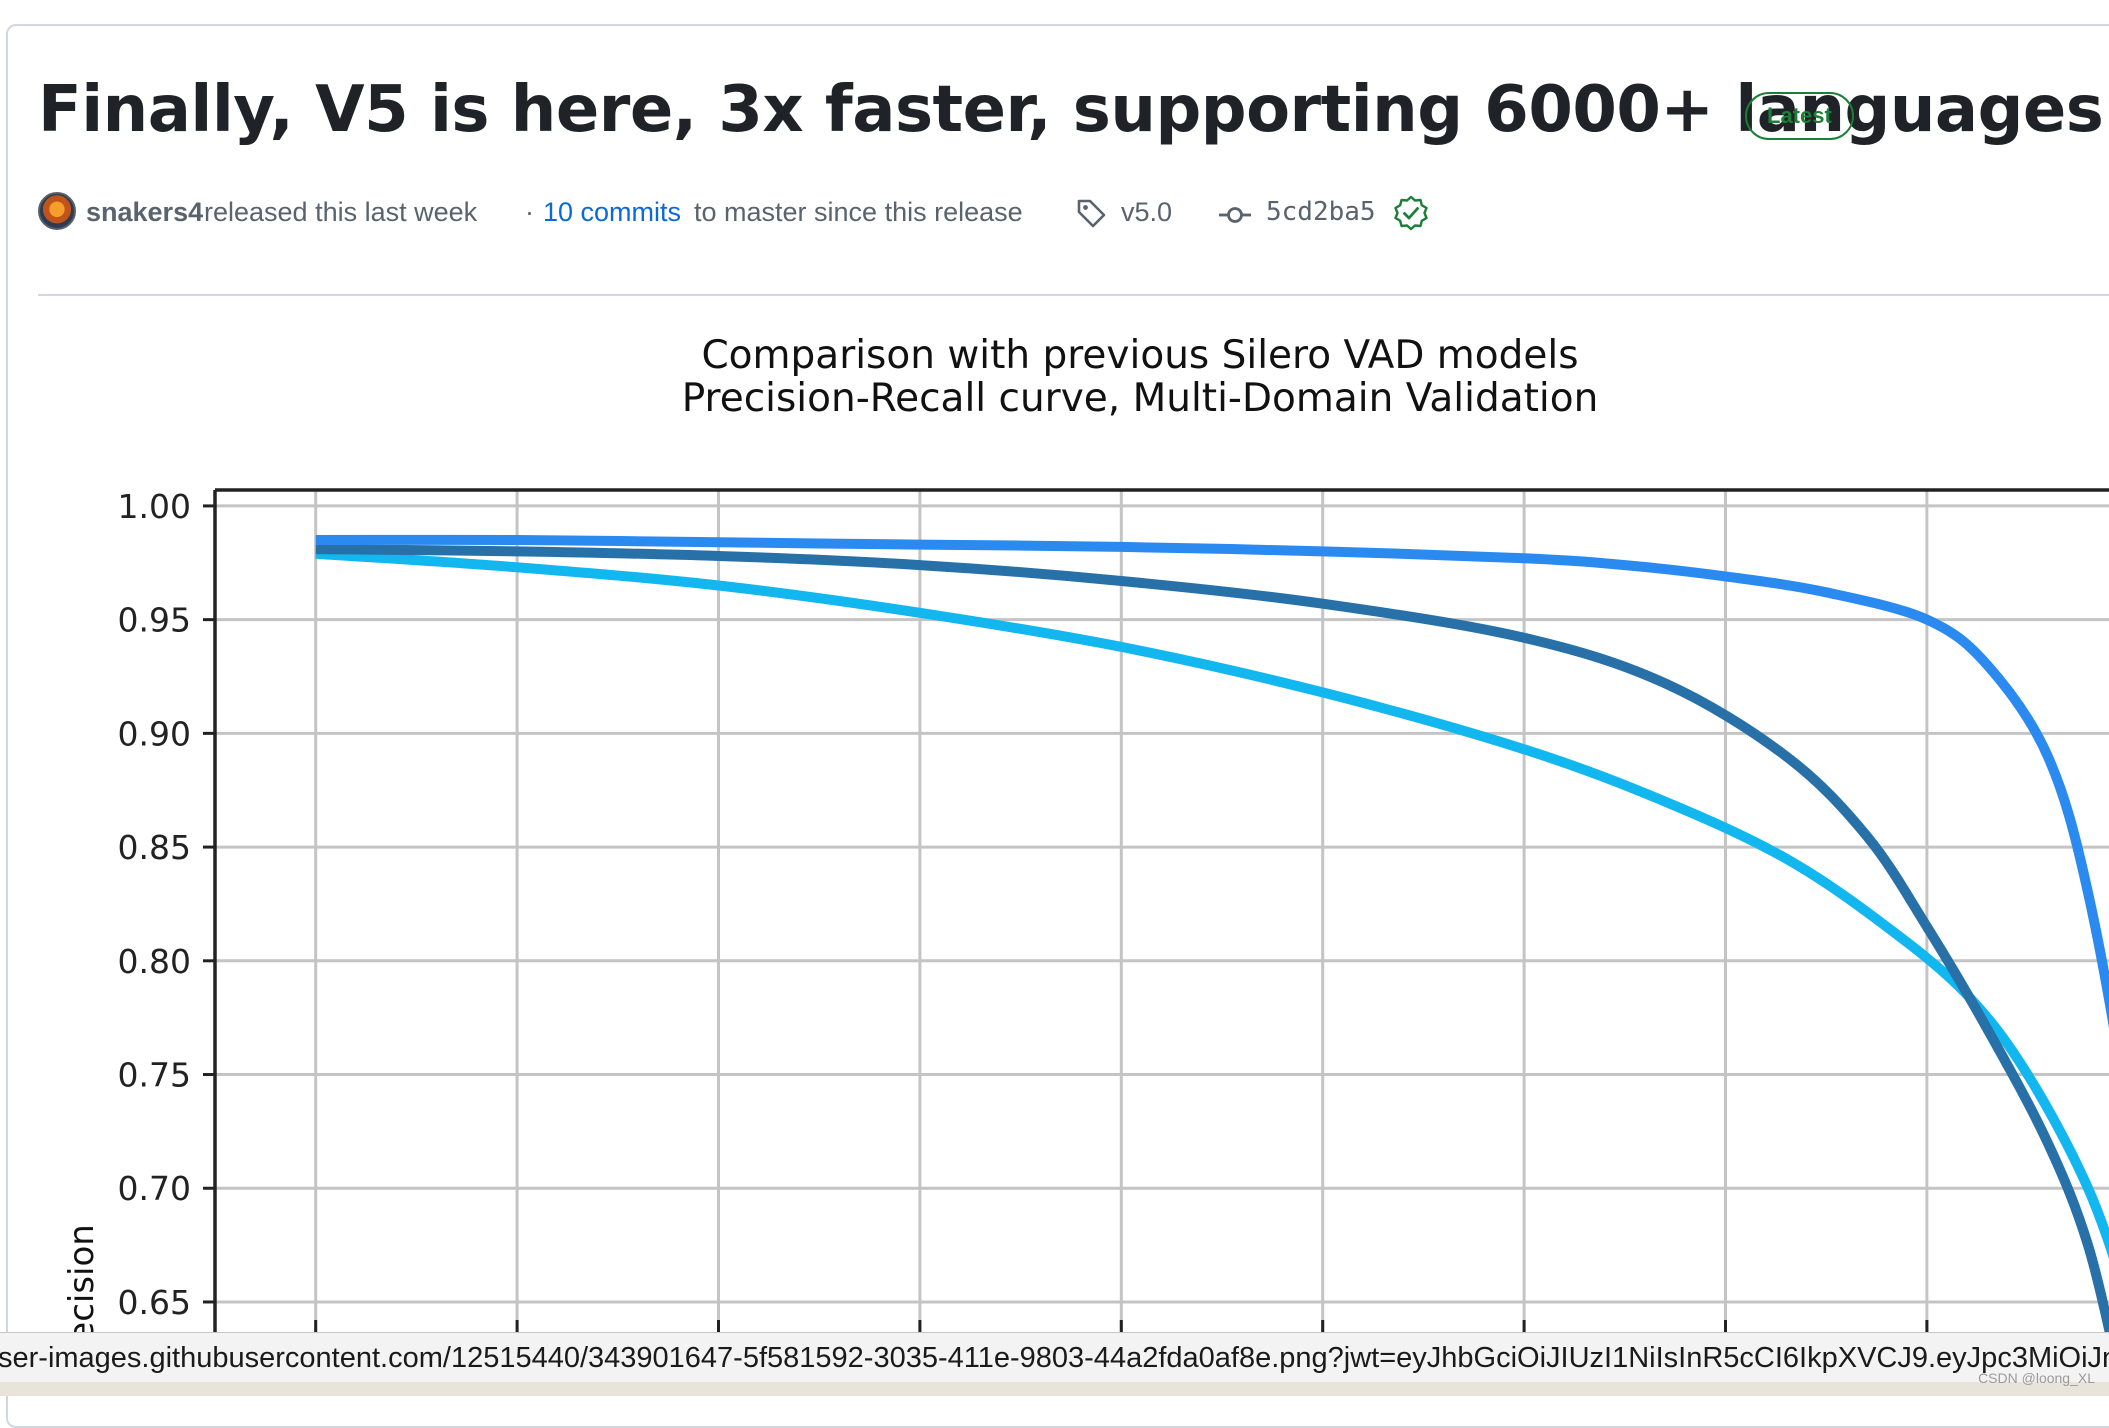  What do you see at coordinates (1235, 220) in the screenshot?
I see `git-commit-icon` at bounding box center [1235, 220].